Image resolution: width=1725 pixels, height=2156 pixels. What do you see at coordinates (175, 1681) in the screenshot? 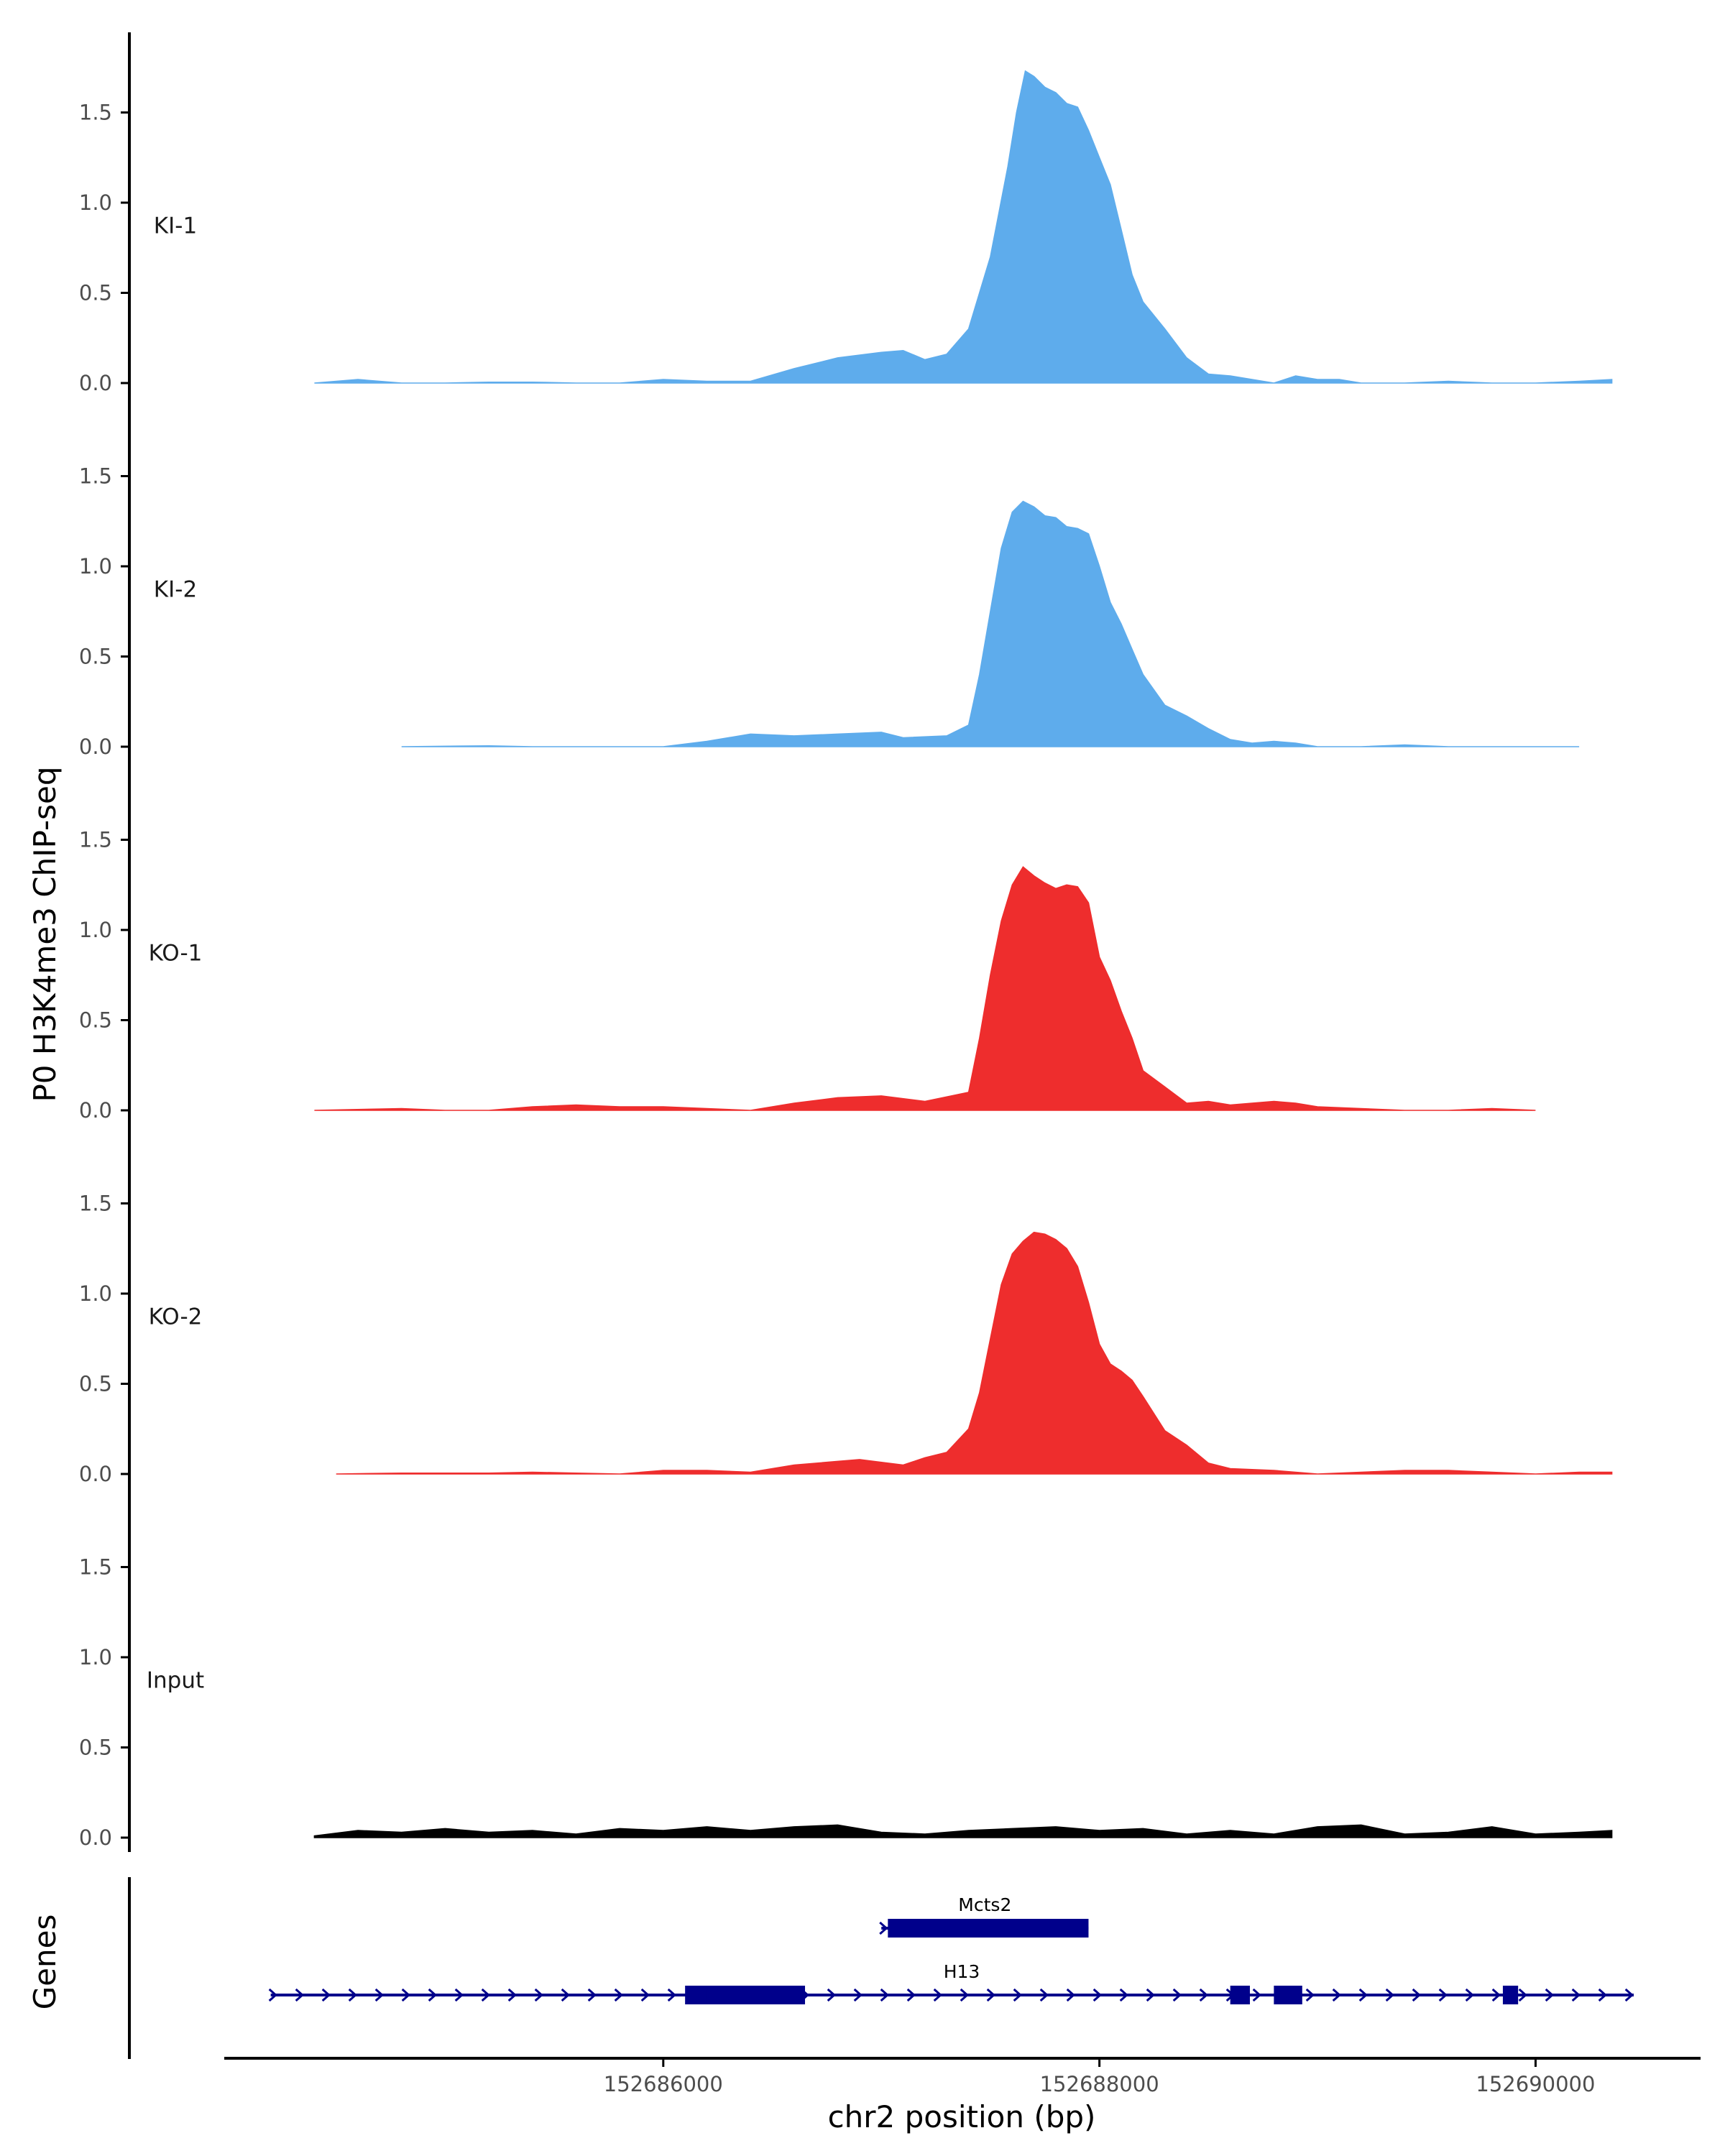
I see `track-label: Input` at bounding box center [175, 1681].